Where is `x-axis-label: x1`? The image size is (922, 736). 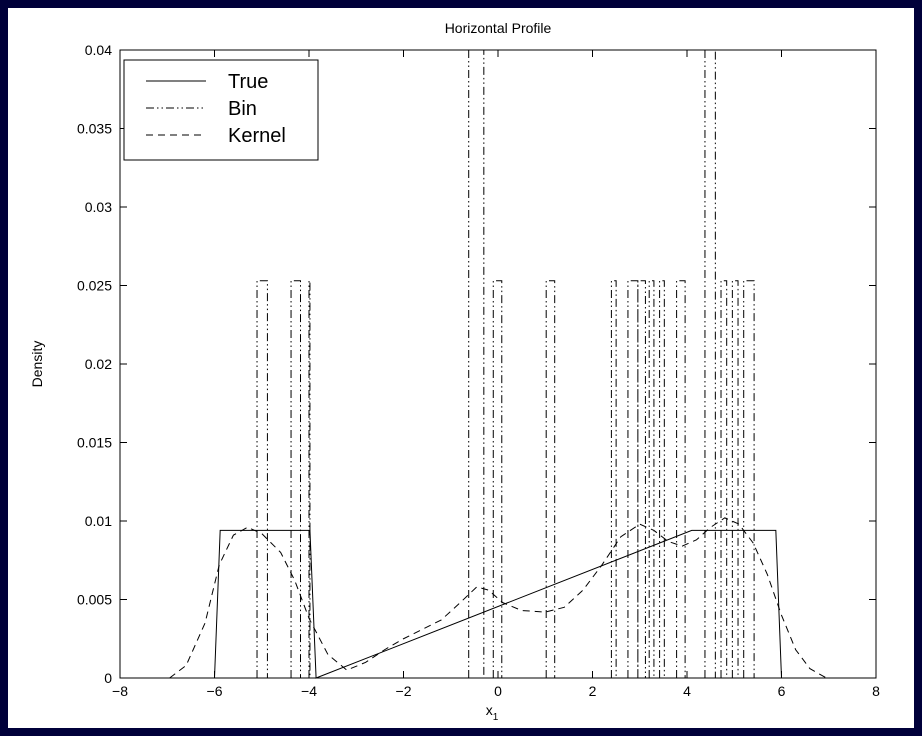
x-axis-label: x1 is located at coordinates (492, 712).